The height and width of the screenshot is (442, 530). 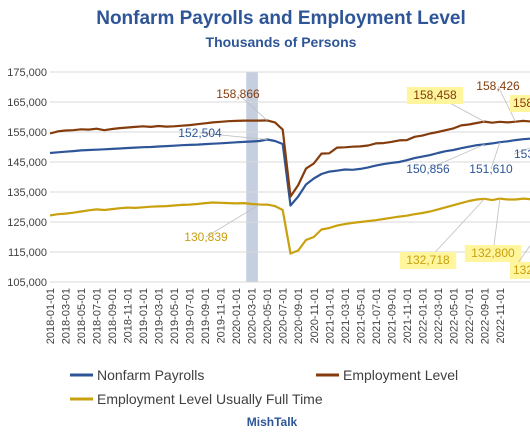 I want to click on legend-label-fulltime: Employment Level Usually Full Time, so click(x=210, y=399).